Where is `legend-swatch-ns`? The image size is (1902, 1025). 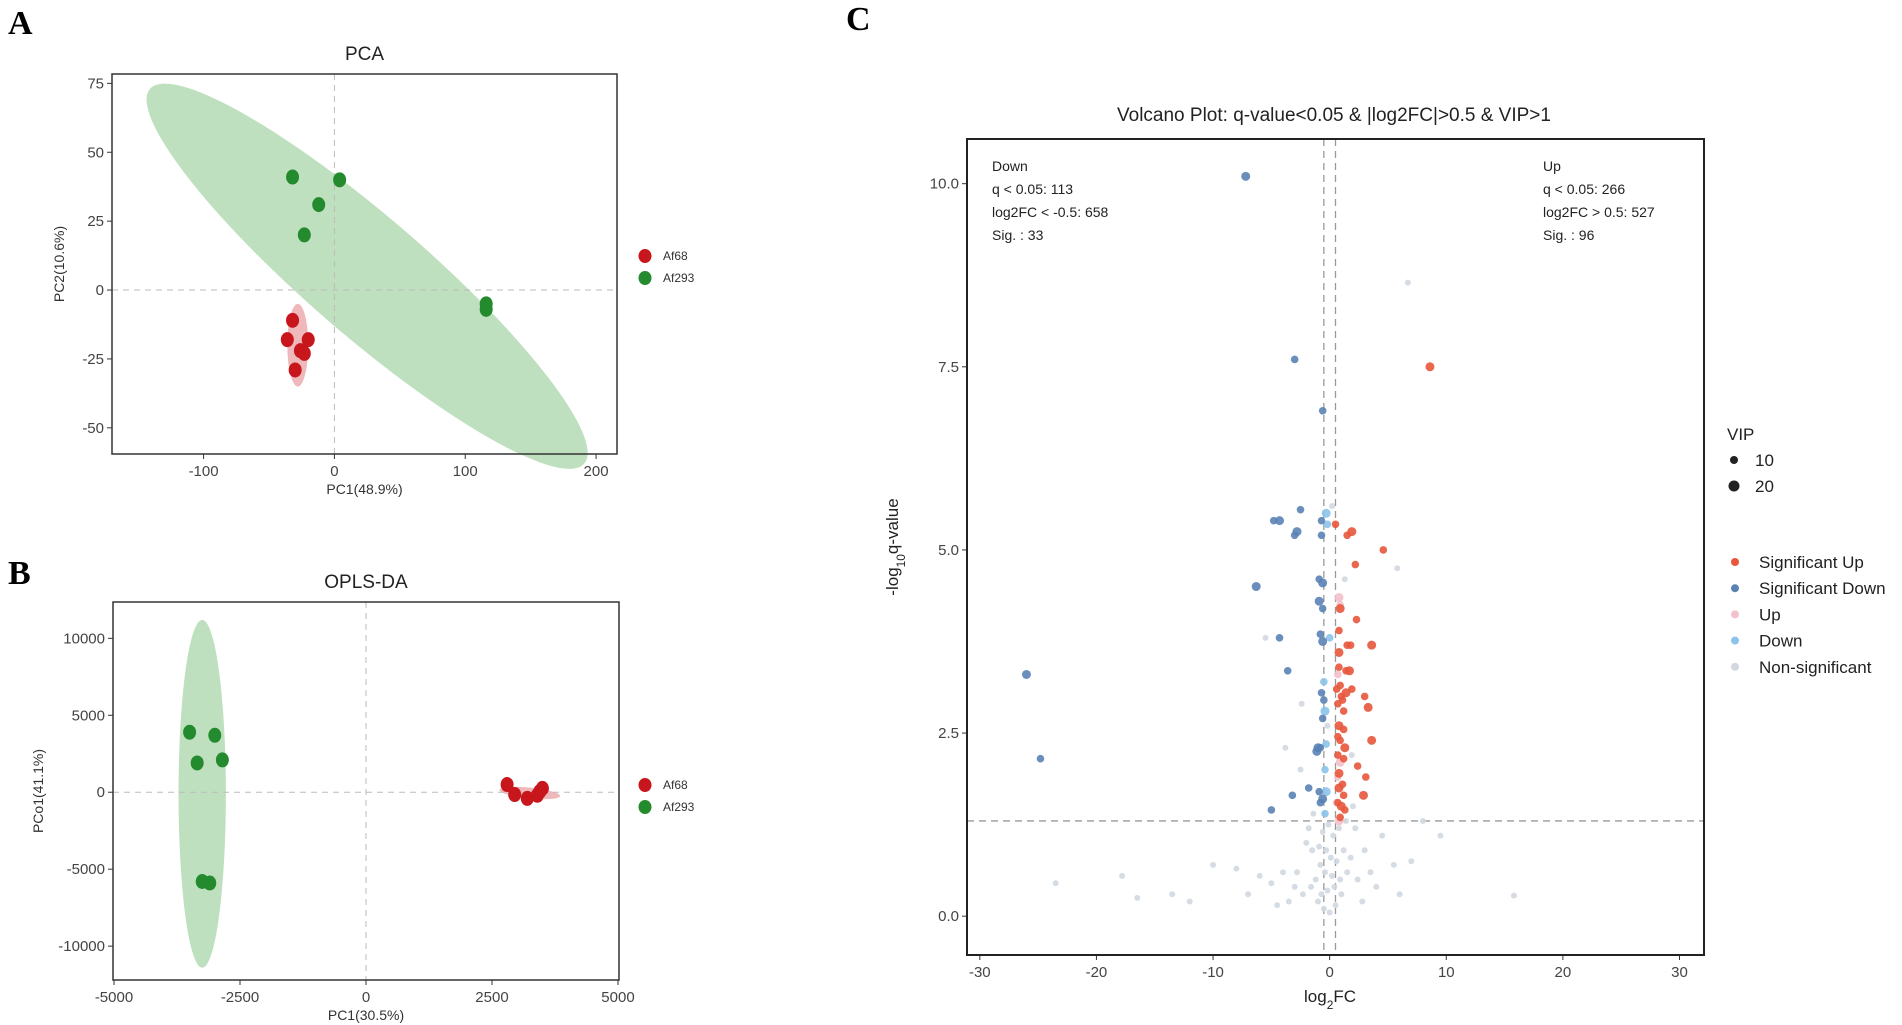
legend-swatch-ns is located at coordinates (1735, 666).